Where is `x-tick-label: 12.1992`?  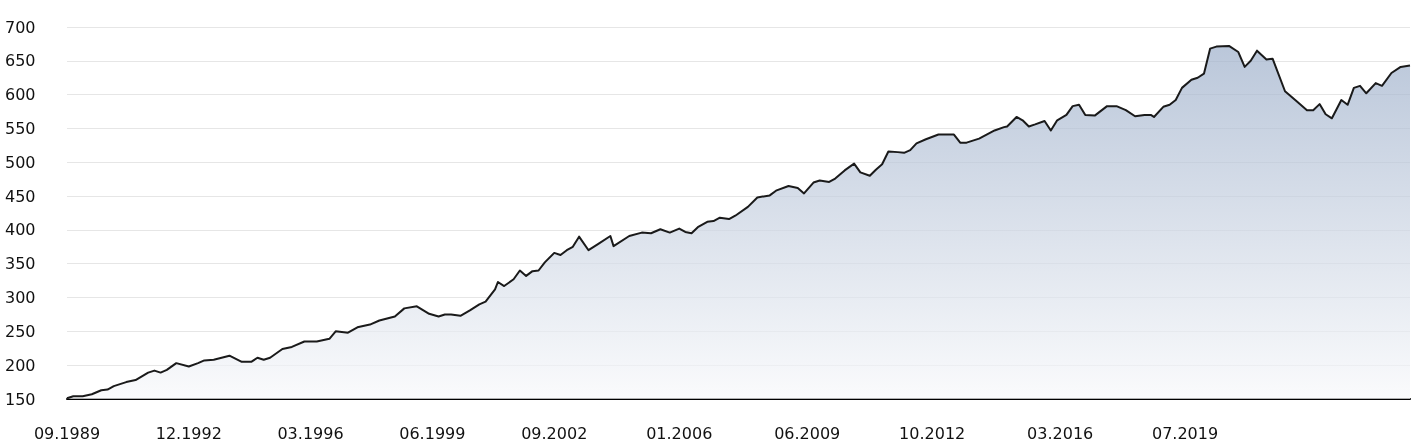
x-tick-label: 12.1992 is located at coordinates (188, 433).